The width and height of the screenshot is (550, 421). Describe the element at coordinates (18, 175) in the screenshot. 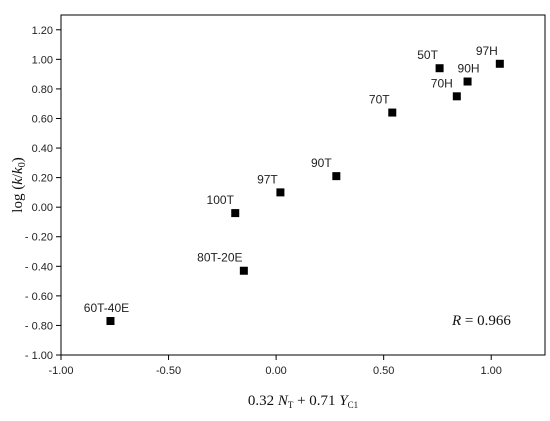

I see `y-axis-title-slash: /` at that location.